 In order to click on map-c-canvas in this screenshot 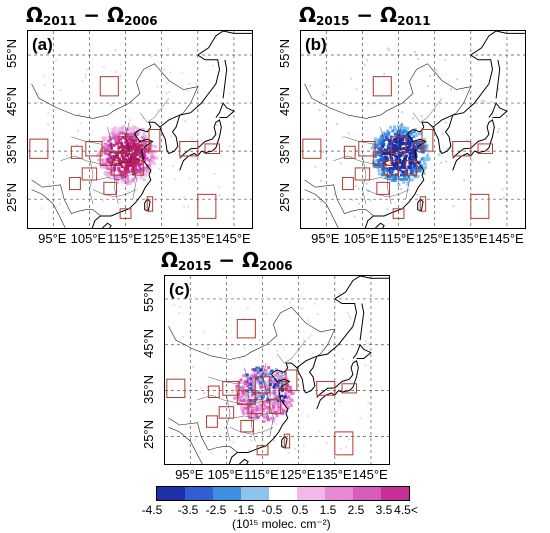, I will do `click(277, 370)`.